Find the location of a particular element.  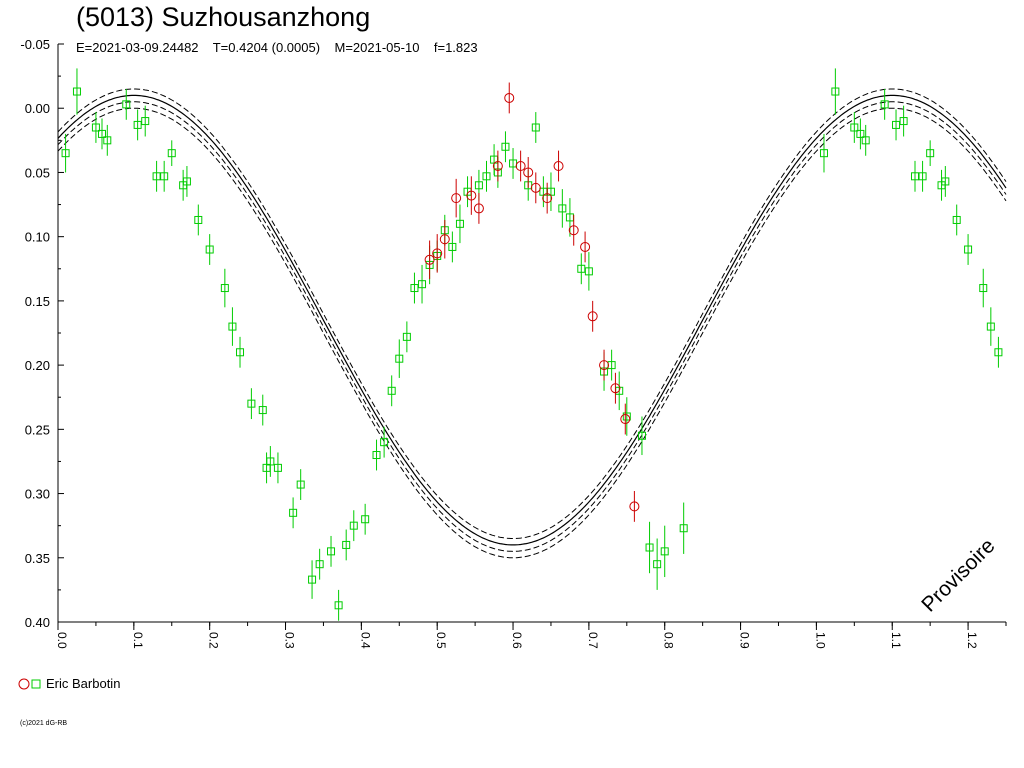

y-tick-label: -0.05 is located at coordinates (35, 44).